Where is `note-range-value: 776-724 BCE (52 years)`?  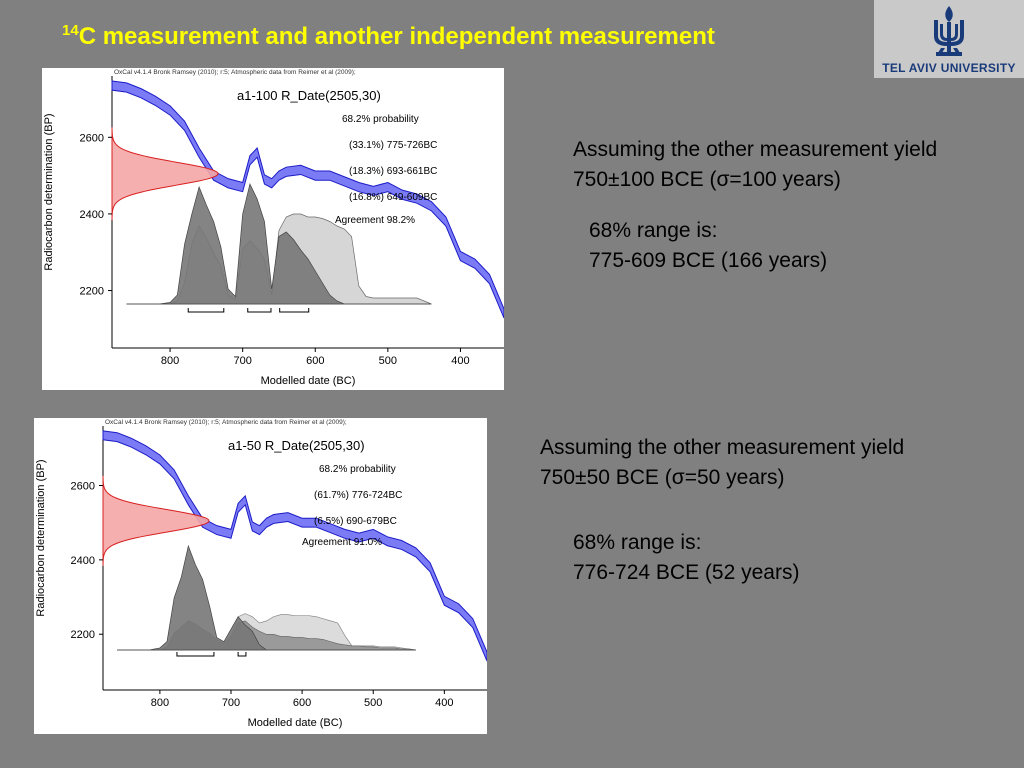 note-range-value: 776-724 BCE (52 years) is located at coordinates (686, 572).